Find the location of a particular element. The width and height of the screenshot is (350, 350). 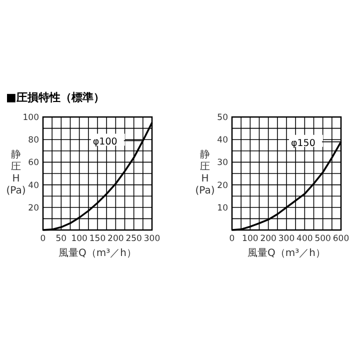

x-tick-label: 50 is located at coordinates (61, 239).